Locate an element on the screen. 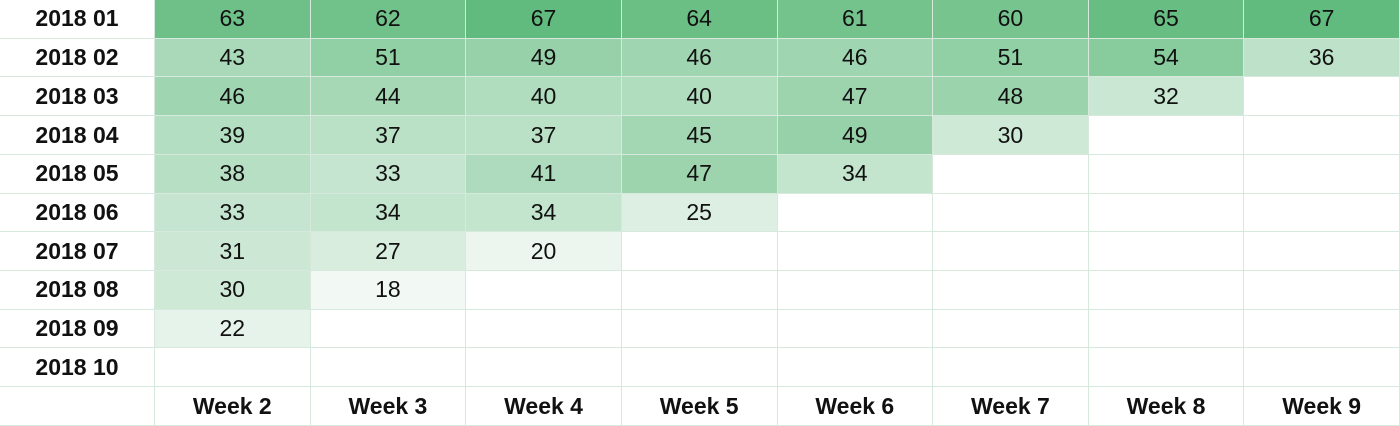 This screenshot has height=426, width=1400. row-label: 2018 08 is located at coordinates (77, 290).